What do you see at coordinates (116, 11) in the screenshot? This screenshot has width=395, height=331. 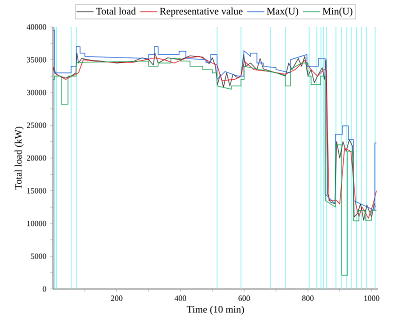 I see `legend-label: Total load` at bounding box center [116, 11].